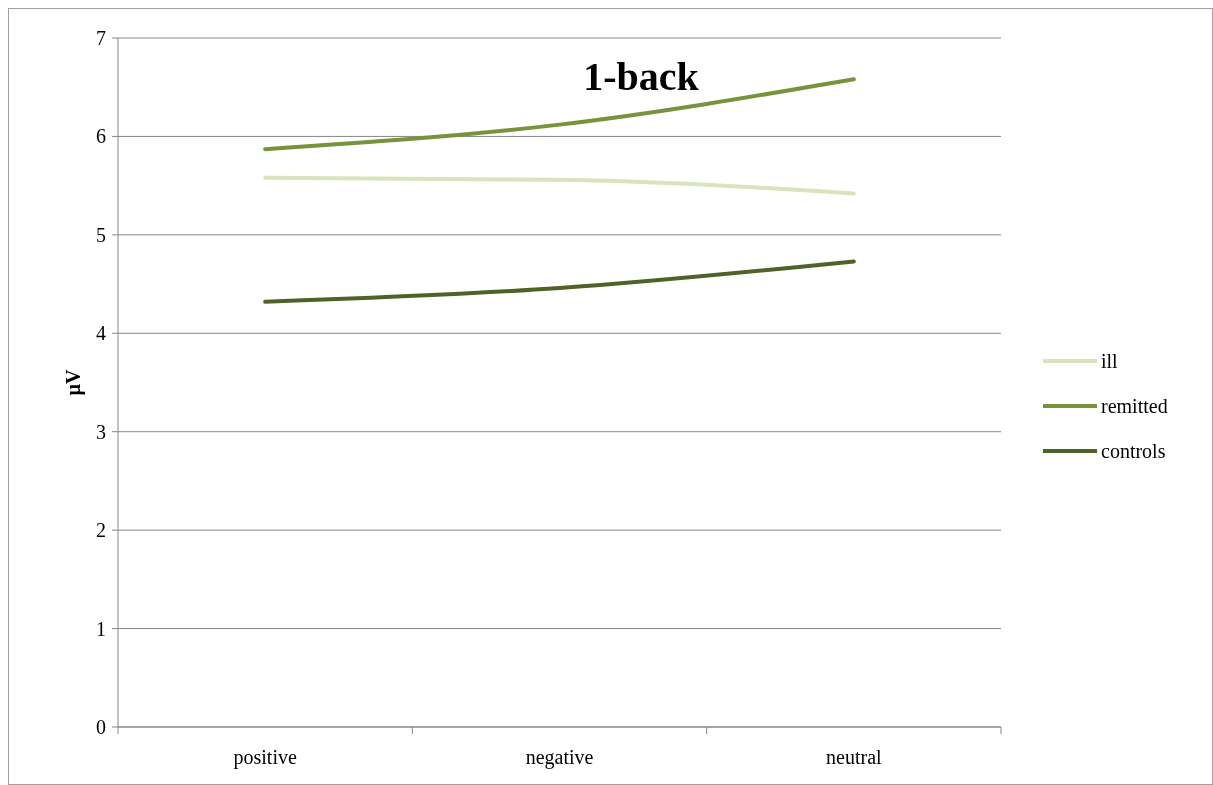 This screenshot has height=785, width=1213. Describe the element at coordinates (101, 530) in the screenshot. I see `y-tick-label: 2` at that location.